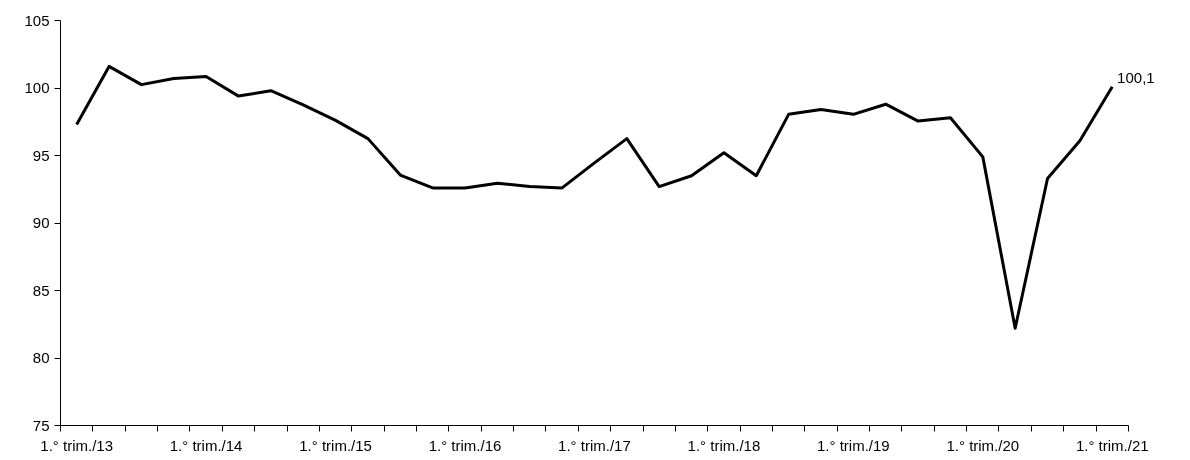  I want to click on y-tick-label: 85, so click(41, 290).